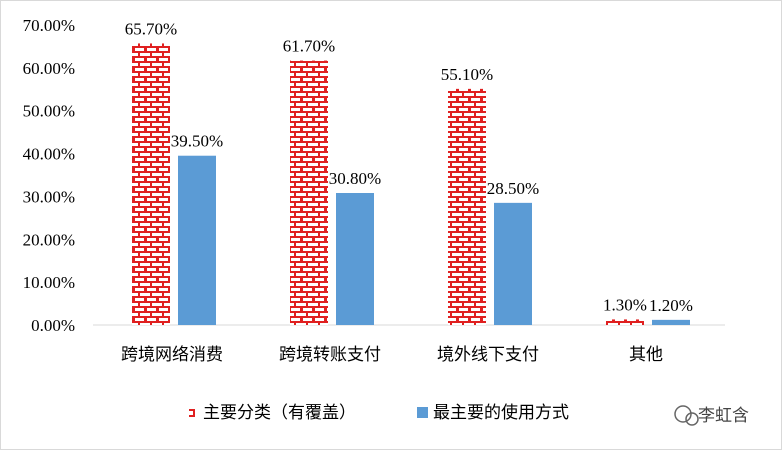 Image resolution: width=782 pixels, height=451 pixels. I want to click on legend-label: 主要分类（有覆盖）, so click(279, 413).